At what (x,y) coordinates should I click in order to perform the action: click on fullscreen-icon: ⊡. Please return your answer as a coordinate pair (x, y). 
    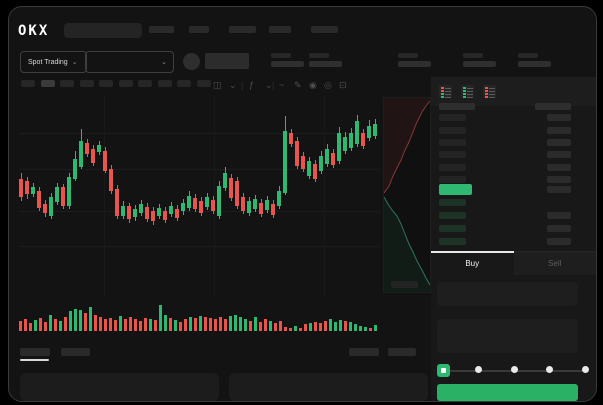
    Looking at the image, I should click on (343, 85).